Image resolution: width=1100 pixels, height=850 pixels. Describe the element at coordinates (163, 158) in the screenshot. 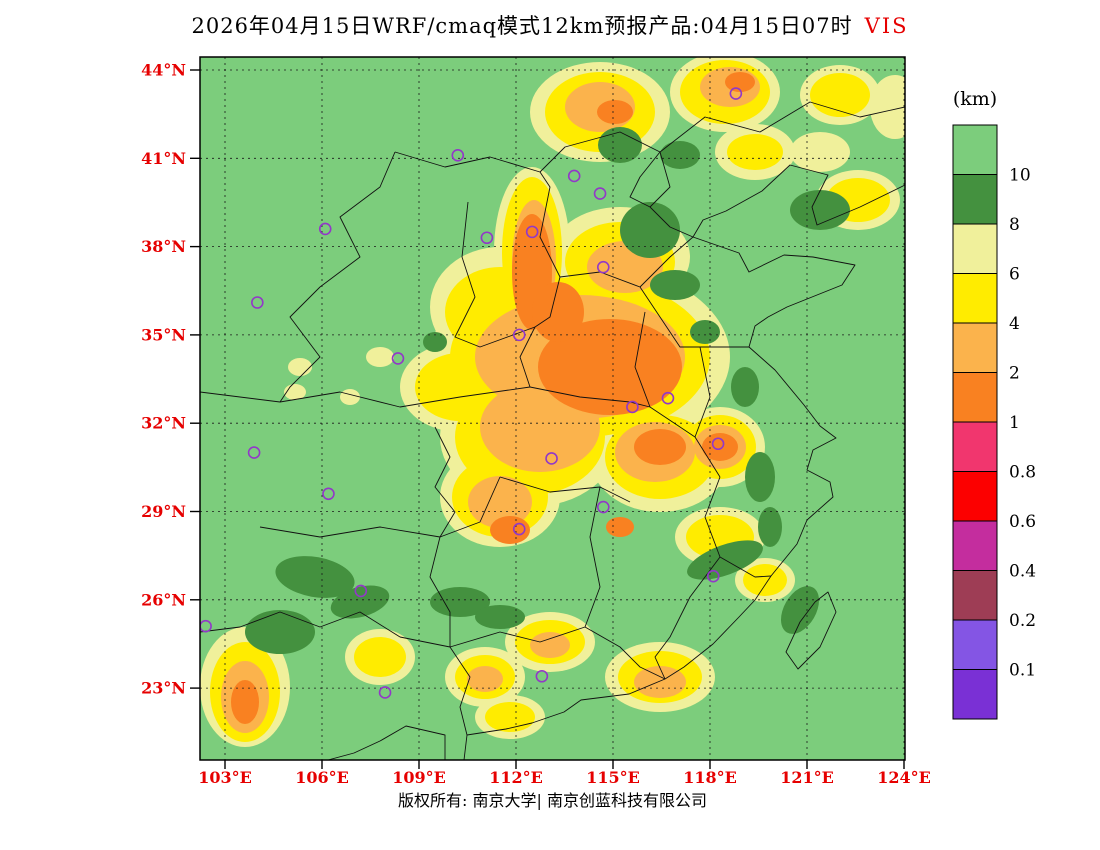

I see `lat-label: 41°N` at that location.